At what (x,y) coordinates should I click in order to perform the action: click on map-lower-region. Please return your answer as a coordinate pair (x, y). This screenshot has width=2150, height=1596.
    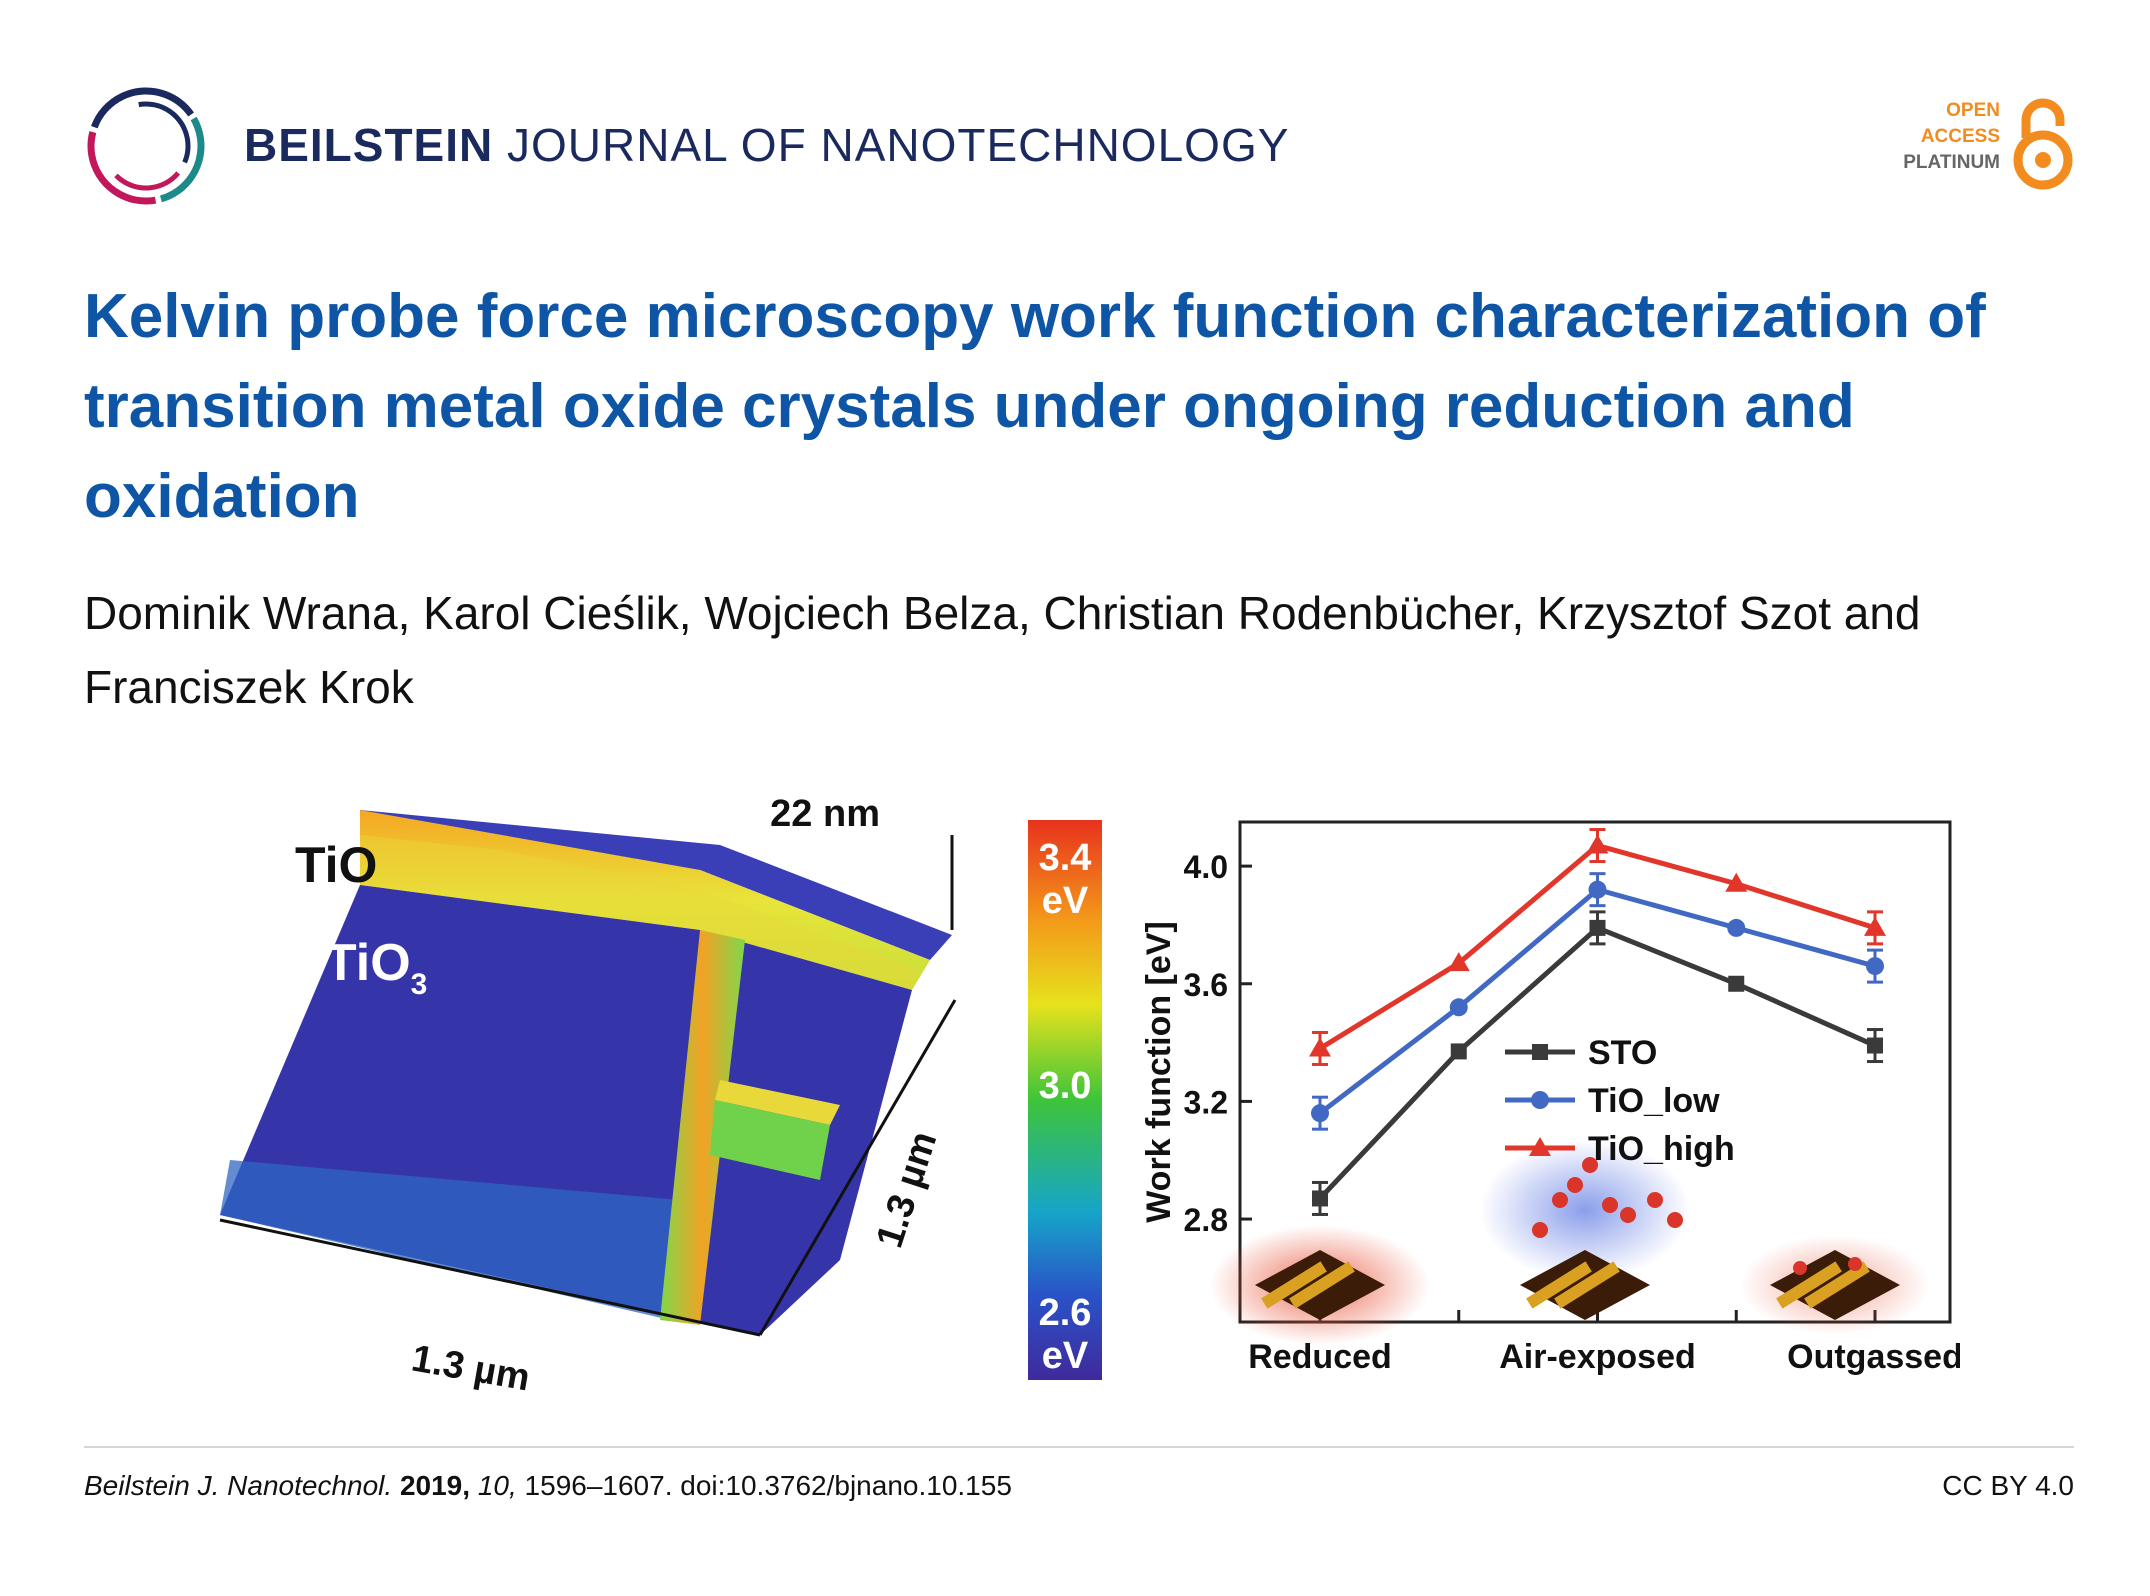
    Looking at the image, I should click on (450, 1240).